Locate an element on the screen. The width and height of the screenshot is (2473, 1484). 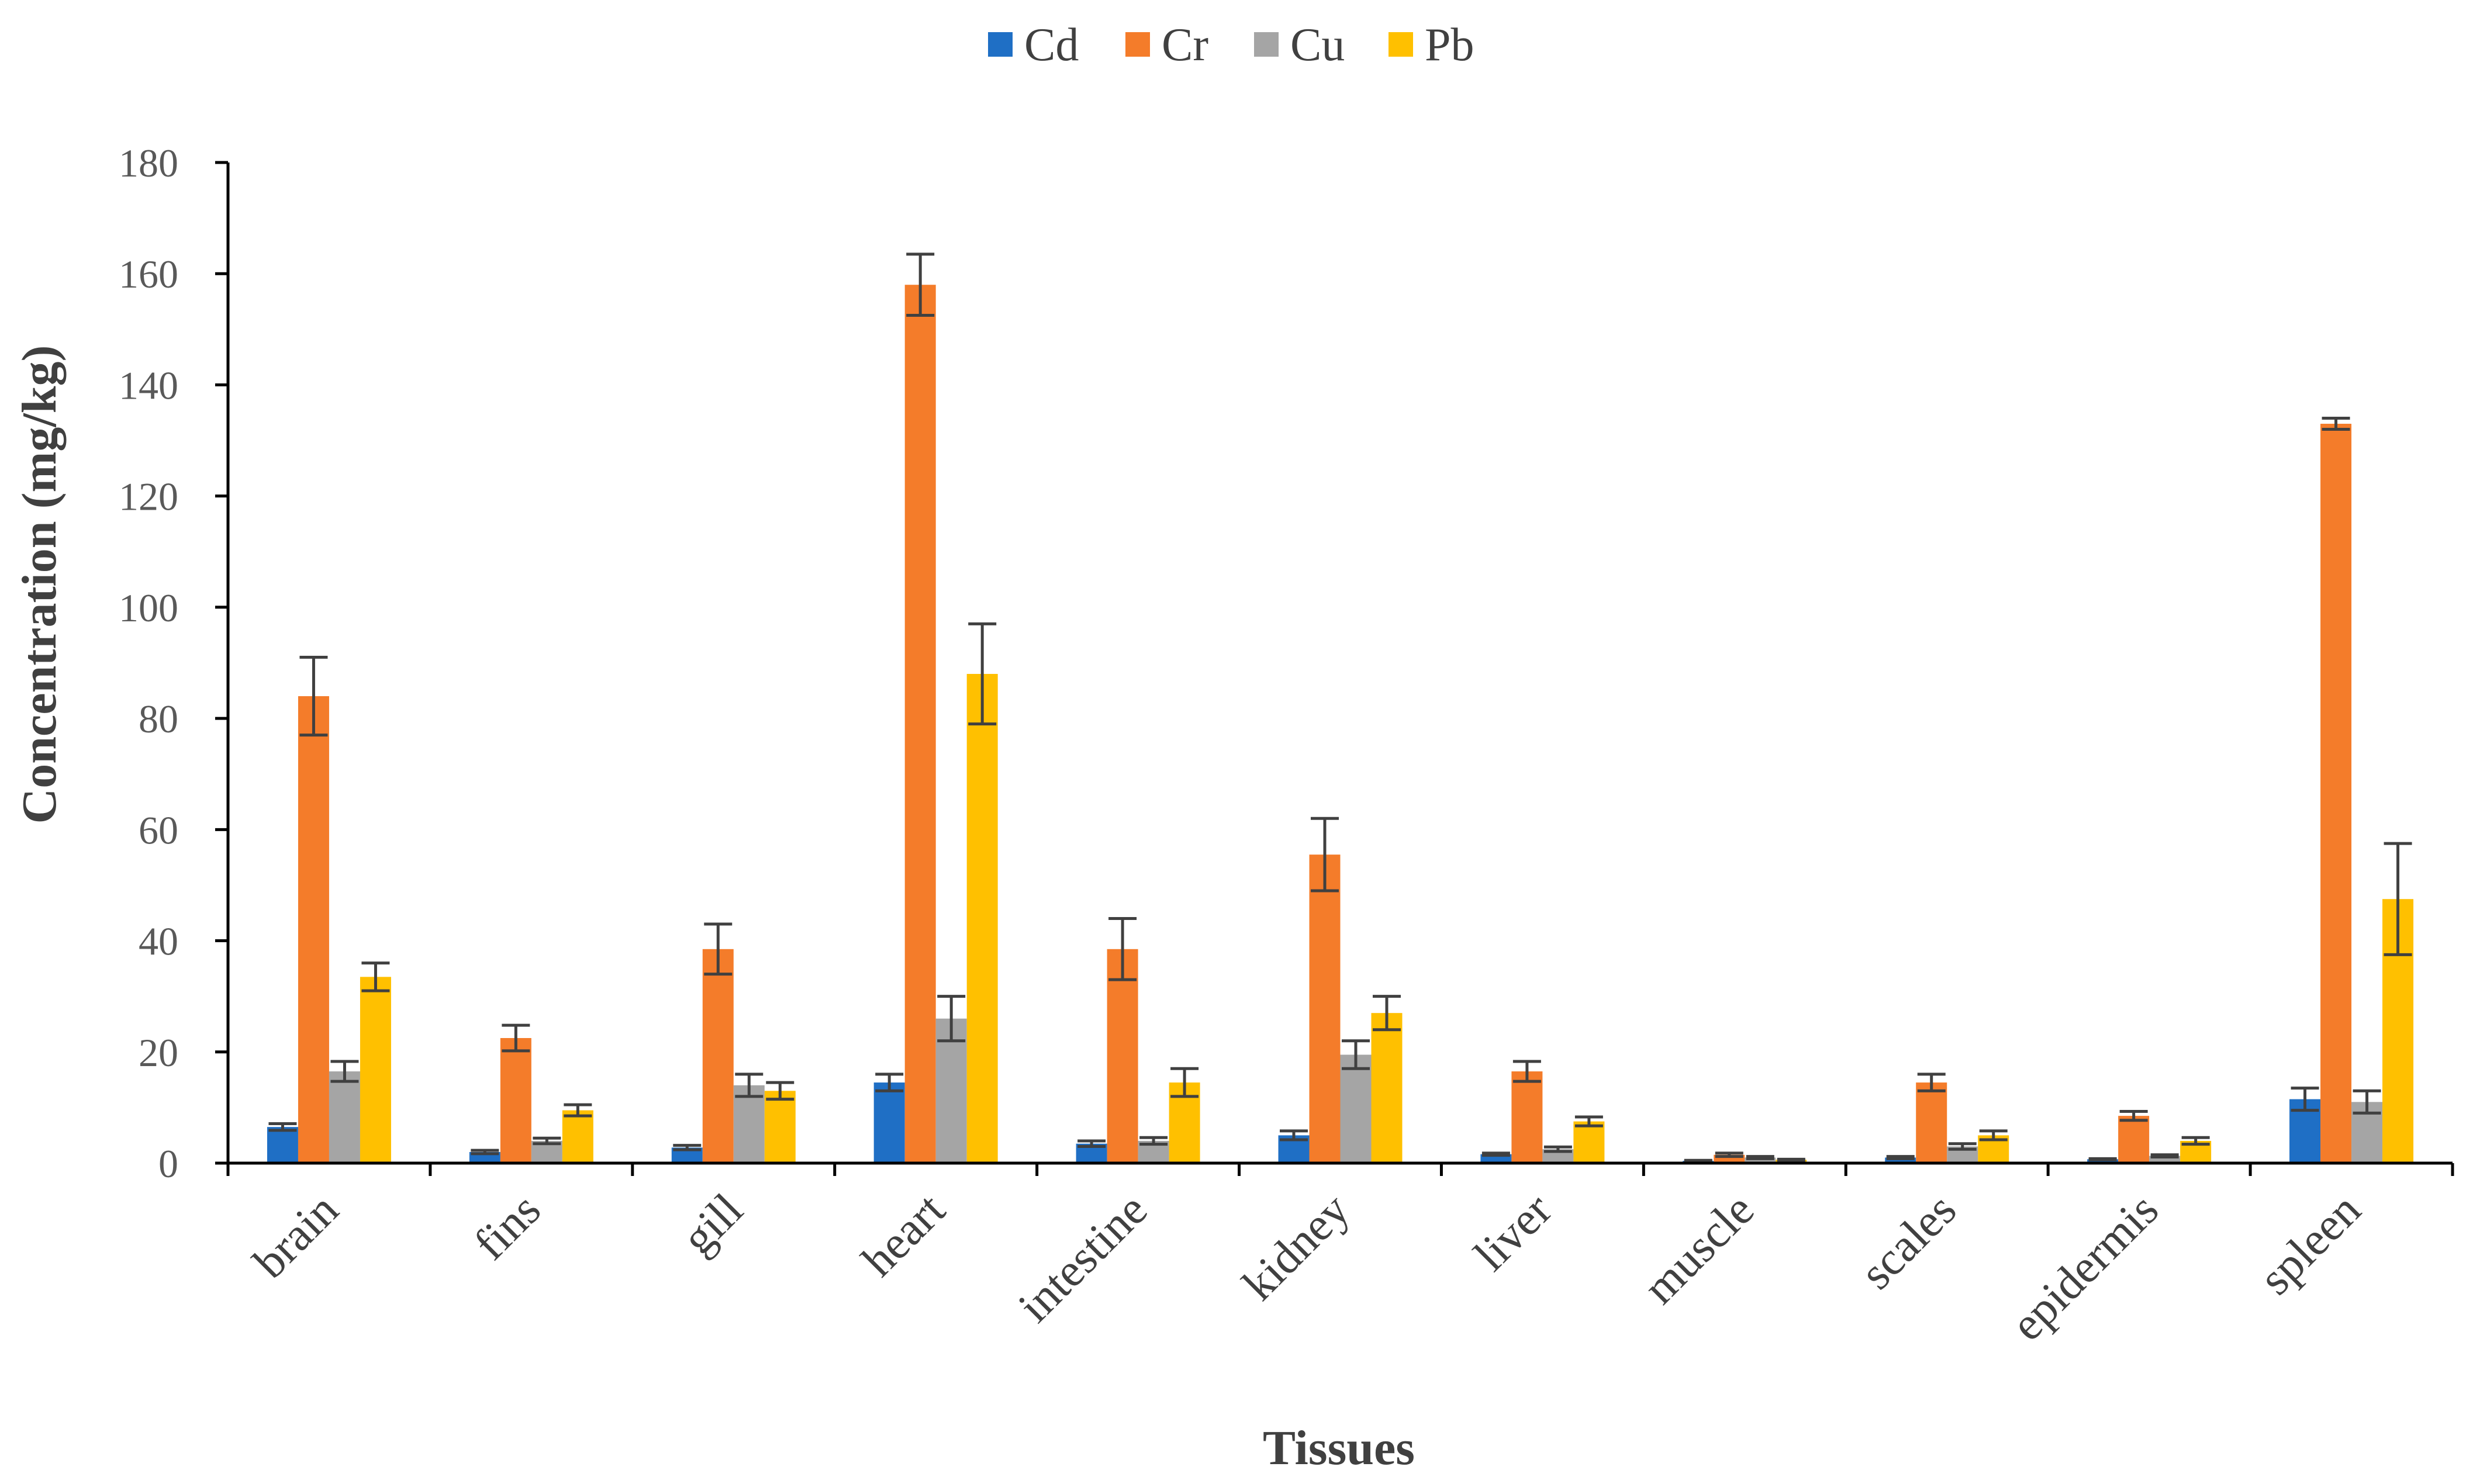
y-tick-label: 100 is located at coordinates (148, 608).